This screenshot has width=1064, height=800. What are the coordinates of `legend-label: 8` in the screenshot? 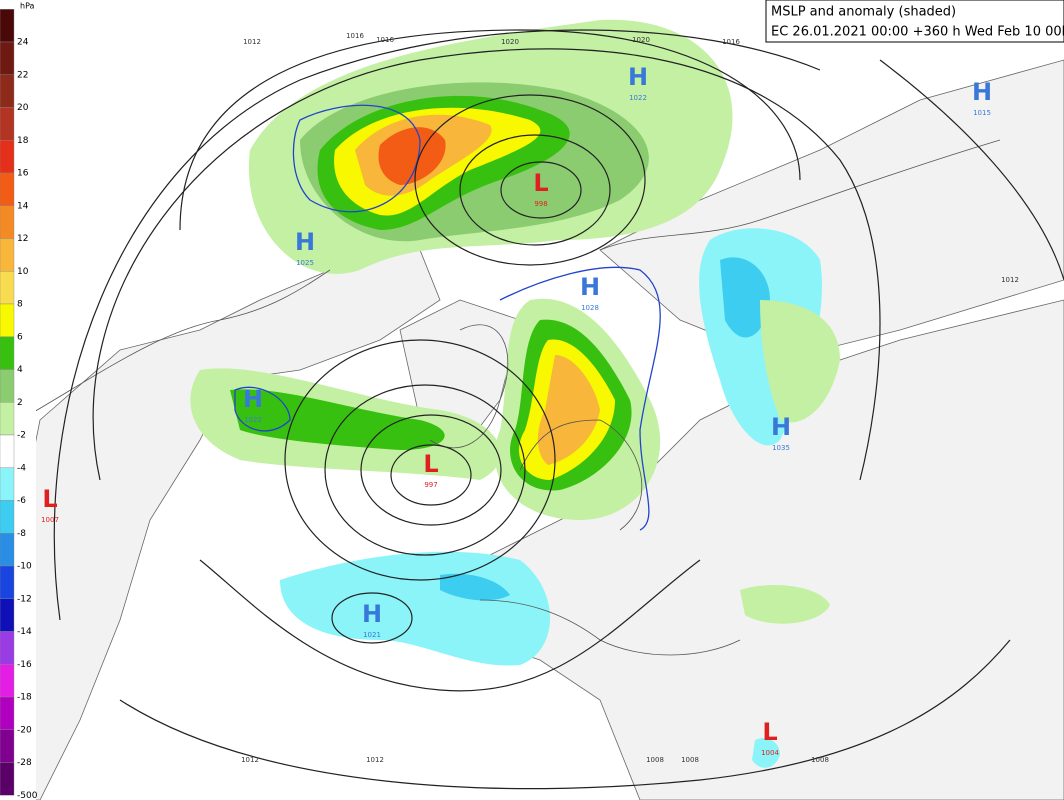 It's located at (20, 305).